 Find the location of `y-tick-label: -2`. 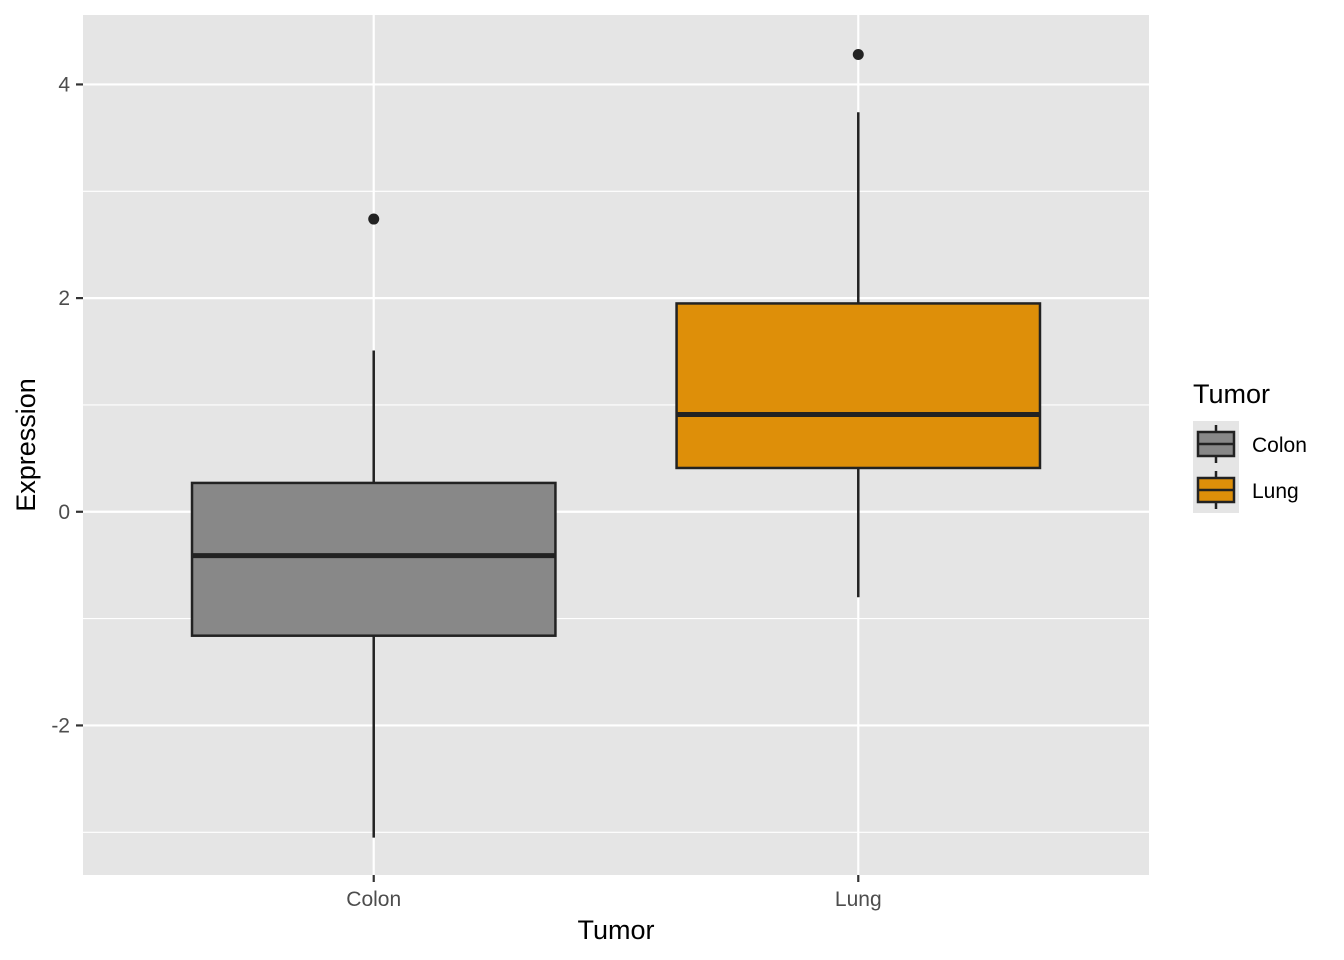

y-tick-label: -2 is located at coordinates (60, 725).